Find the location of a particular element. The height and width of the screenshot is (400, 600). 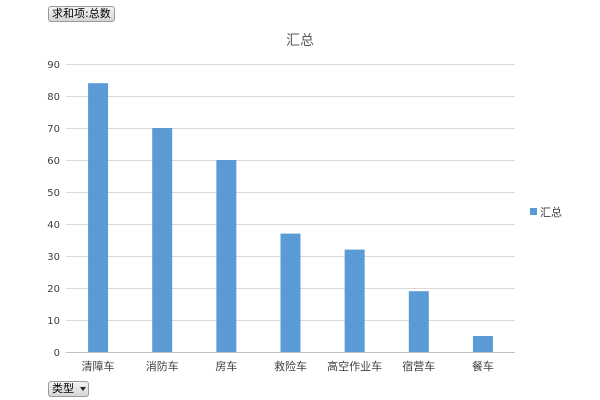

y-axis-ticks: 0 10 20 30 40 50 60 70 80 90 is located at coordinates (53, 209).